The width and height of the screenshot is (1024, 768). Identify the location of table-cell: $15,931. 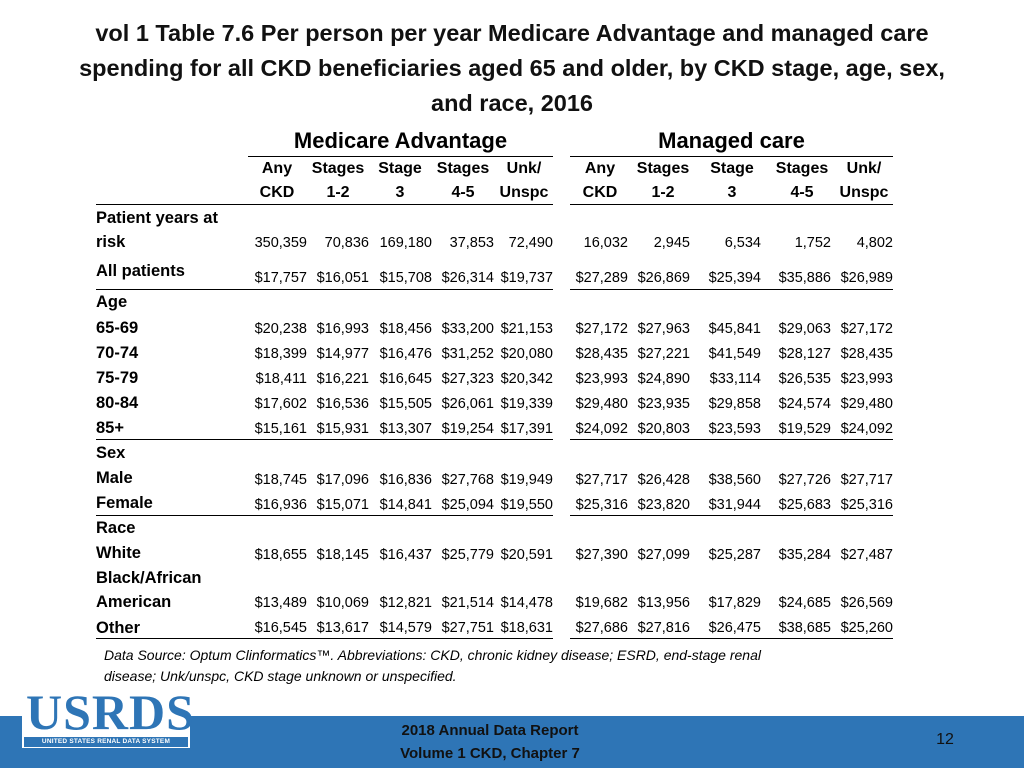
(342, 429).